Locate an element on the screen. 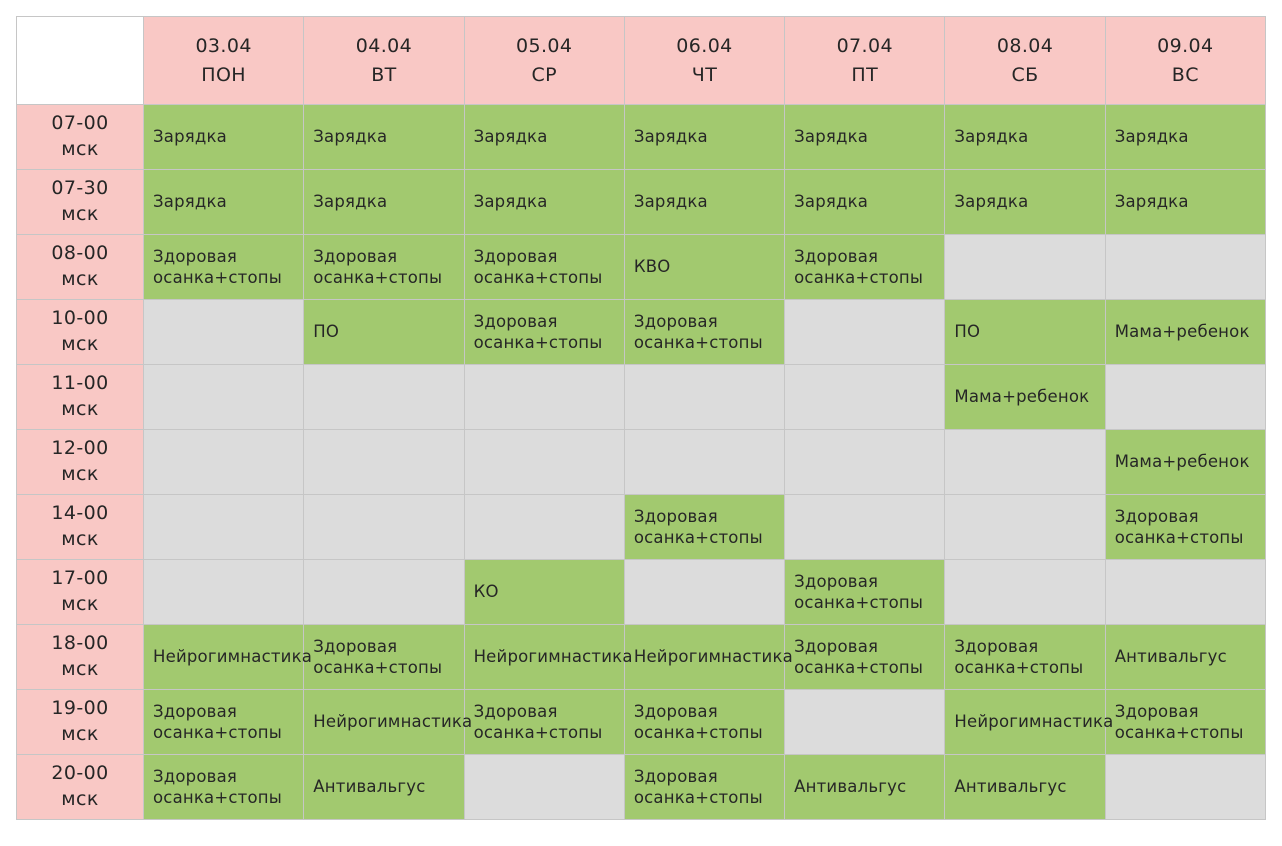  time-cell: 14-00 мск is located at coordinates (80, 527).